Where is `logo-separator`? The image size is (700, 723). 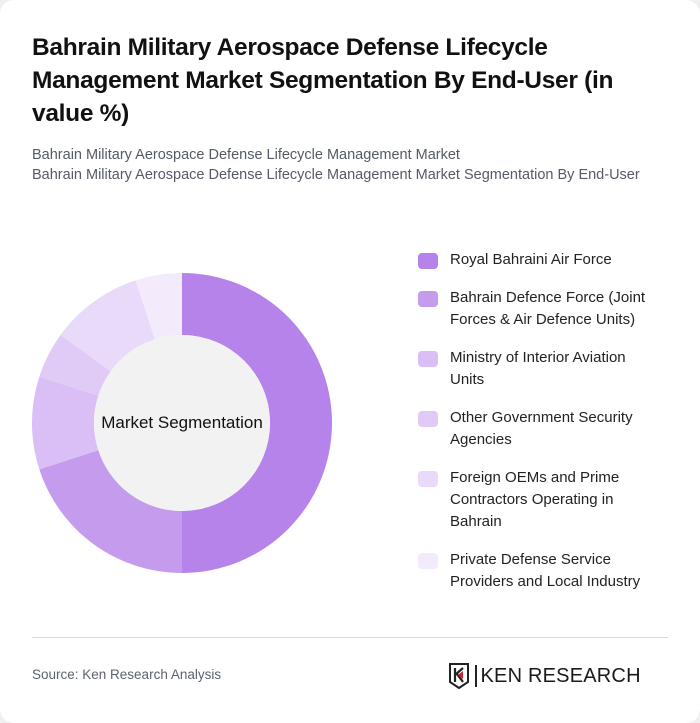 logo-separator is located at coordinates (476, 676).